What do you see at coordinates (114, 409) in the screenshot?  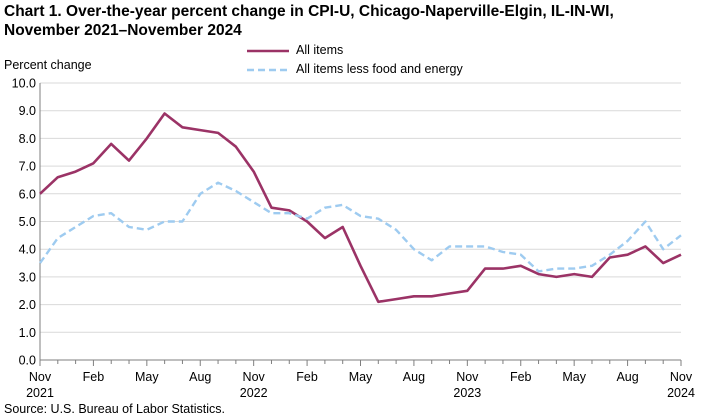 I see `source-note: Source: U.S. Bureau of Labor Statistics.` at bounding box center [114, 409].